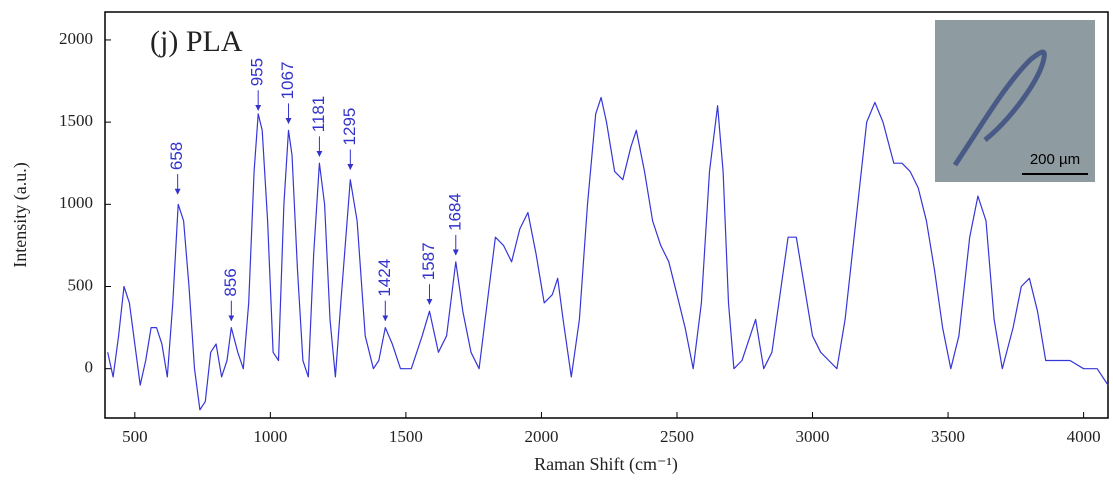 This screenshot has width=1113, height=488. What do you see at coordinates (1084, 436) in the screenshot?
I see `x-tick-label: 4000` at bounding box center [1084, 436].